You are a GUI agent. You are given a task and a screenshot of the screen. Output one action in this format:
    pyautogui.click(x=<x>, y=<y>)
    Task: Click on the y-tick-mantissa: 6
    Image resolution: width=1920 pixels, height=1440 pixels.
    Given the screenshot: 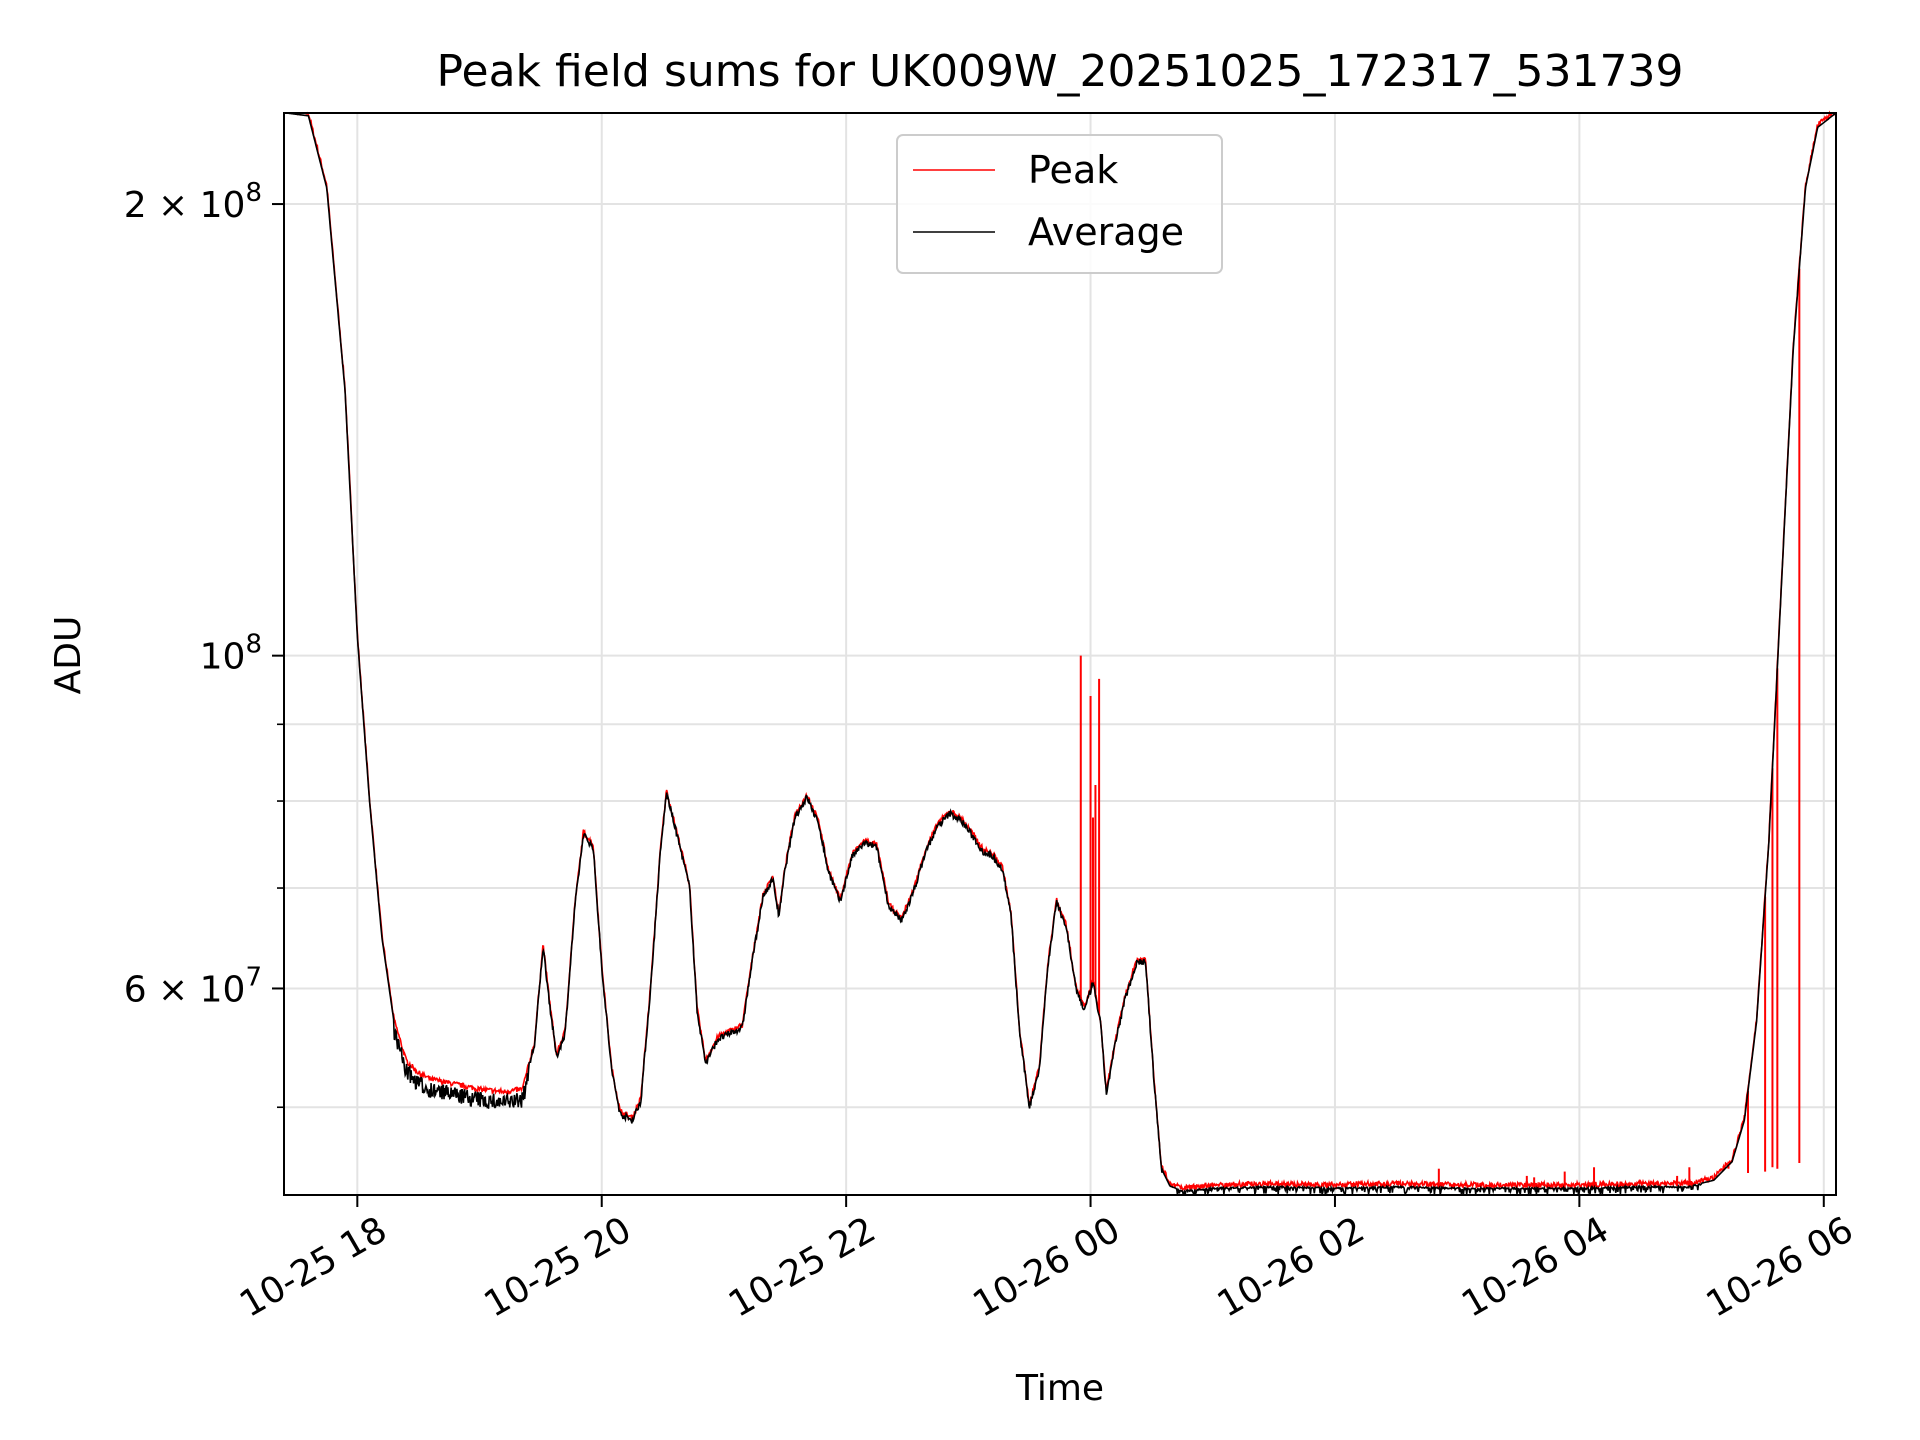 What is the action you would take?
    pyautogui.click(x=135, y=989)
    